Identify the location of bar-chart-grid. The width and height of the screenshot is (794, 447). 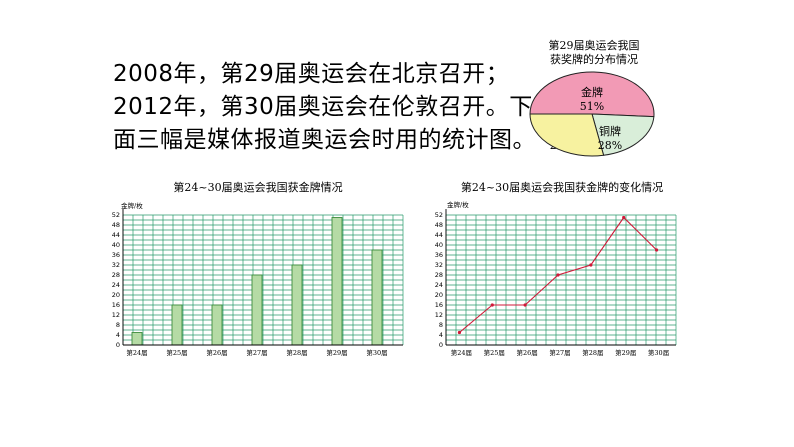
(263, 280).